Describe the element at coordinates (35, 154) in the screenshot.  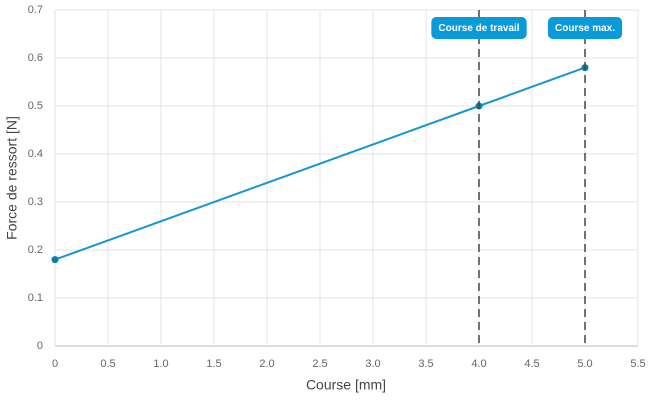
I see `y-tick-label: 0.4` at that location.